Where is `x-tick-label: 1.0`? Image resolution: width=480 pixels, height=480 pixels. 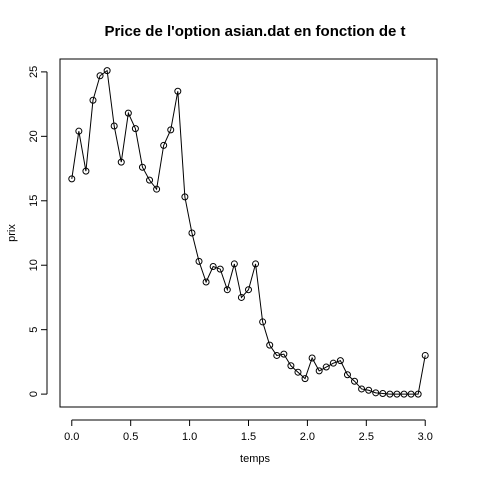
x-tick-label: 1.0 is located at coordinates (189, 437).